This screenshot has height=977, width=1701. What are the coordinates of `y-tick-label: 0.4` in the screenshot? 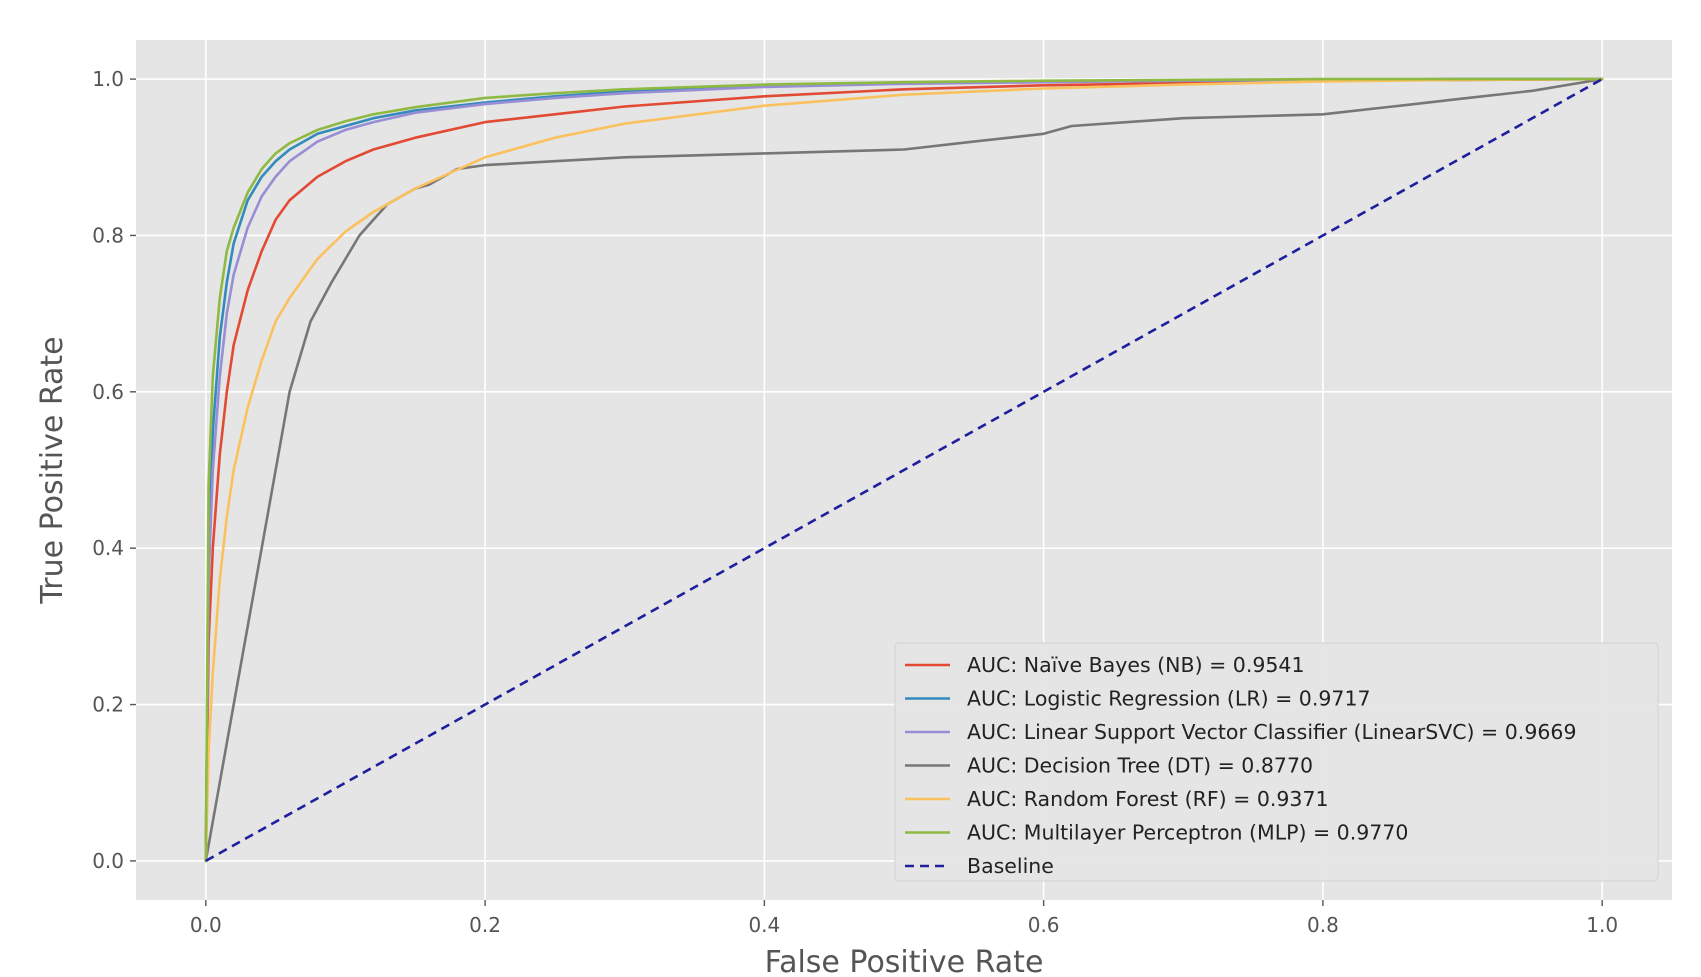 It's located at (108, 548).